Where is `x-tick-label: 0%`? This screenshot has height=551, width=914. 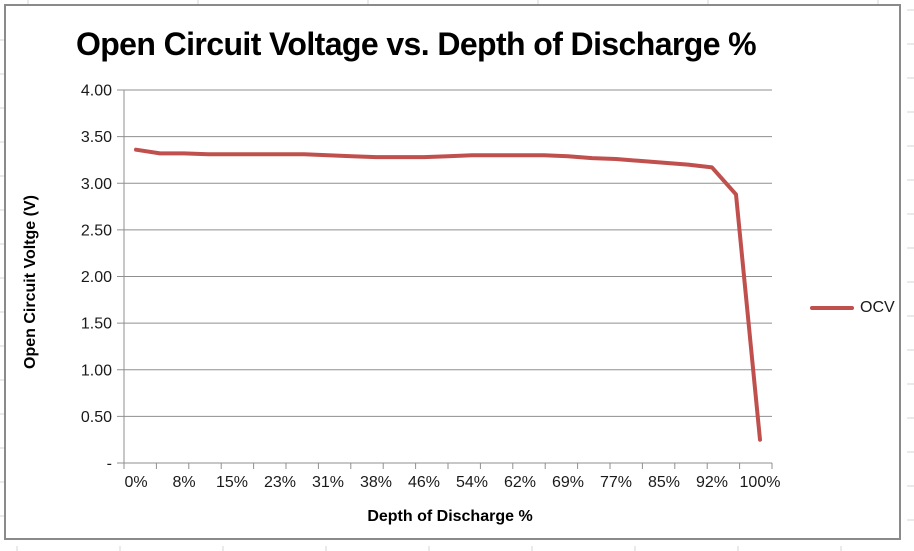 x-tick-label: 0% is located at coordinates (135, 482).